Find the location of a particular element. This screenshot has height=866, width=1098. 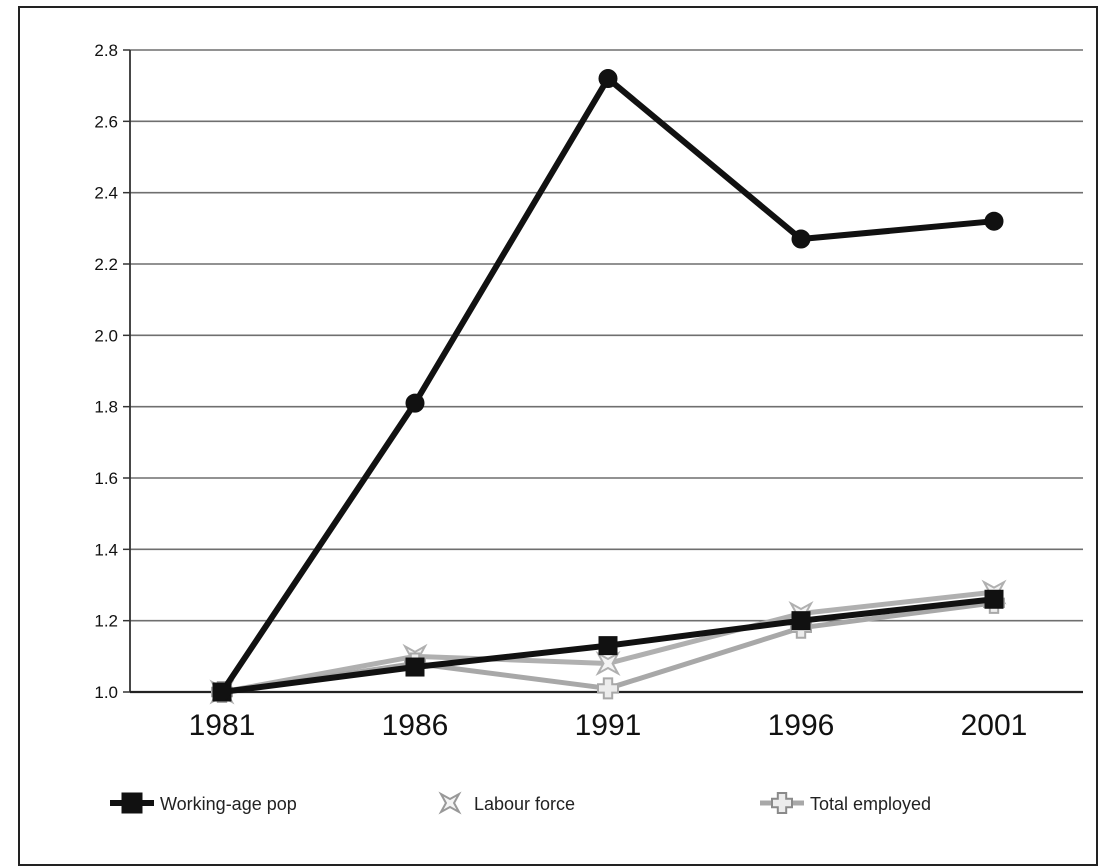

y-tick-label: 1.8 is located at coordinates (106, 407).